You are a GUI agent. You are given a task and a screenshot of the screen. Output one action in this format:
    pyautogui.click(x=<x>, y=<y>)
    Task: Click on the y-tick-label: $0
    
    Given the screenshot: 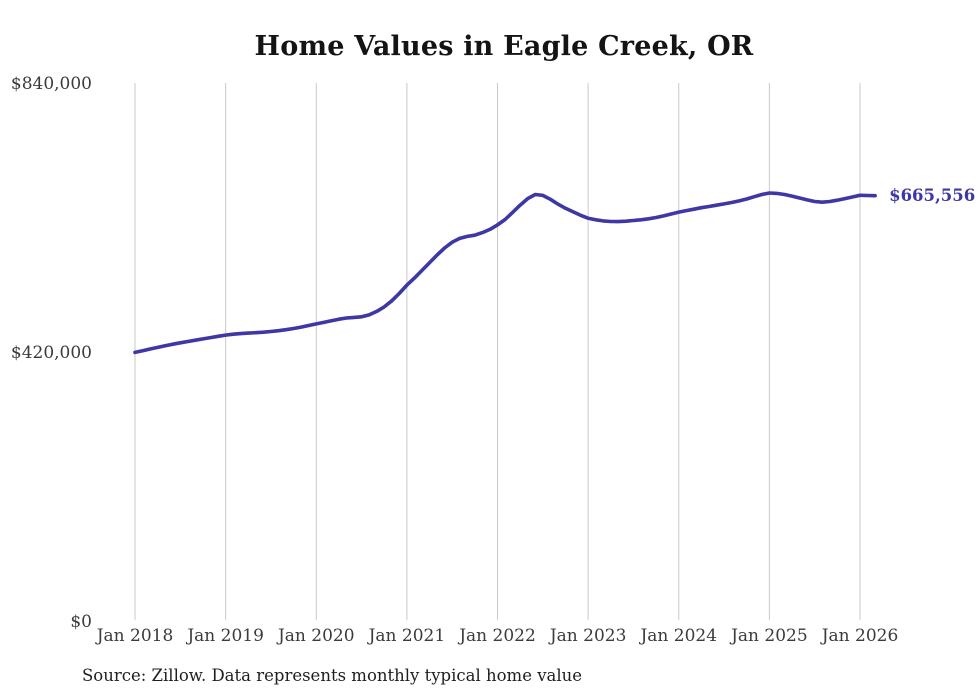 What is the action you would take?
    pyautogui.click(x=81, y=622)
    